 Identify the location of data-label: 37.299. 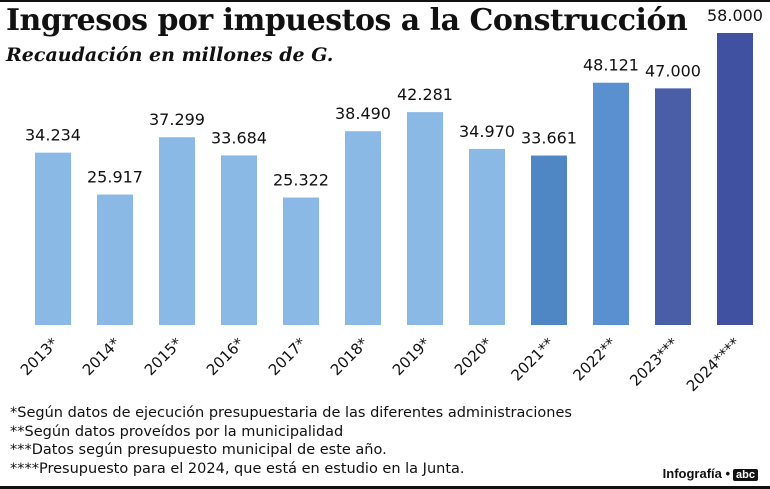
(177, 119).